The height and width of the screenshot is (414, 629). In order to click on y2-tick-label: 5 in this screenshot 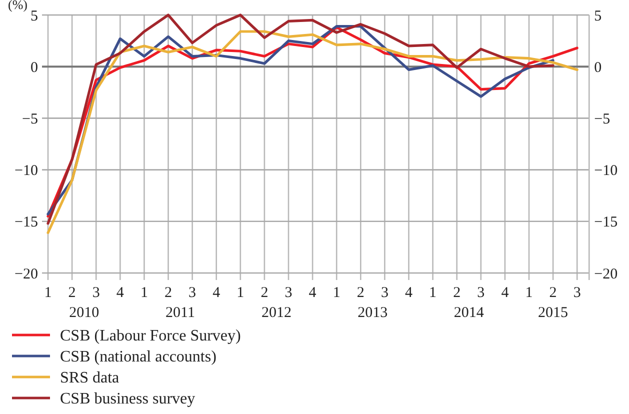, I will do `click(598, 16)`.